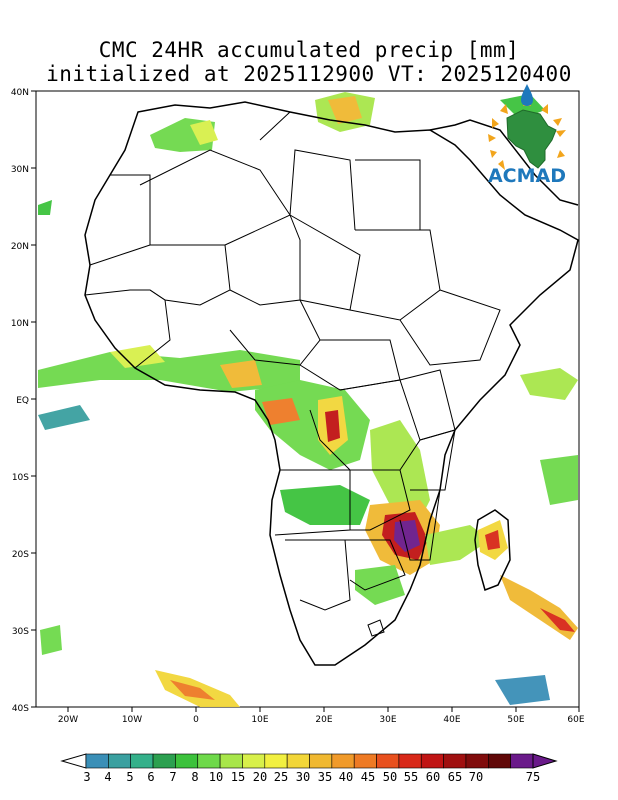  What do you see at coordinates (238, 777) in the screenshot?
I see `colorbar-label: 15` at bounding box center [238, 777].